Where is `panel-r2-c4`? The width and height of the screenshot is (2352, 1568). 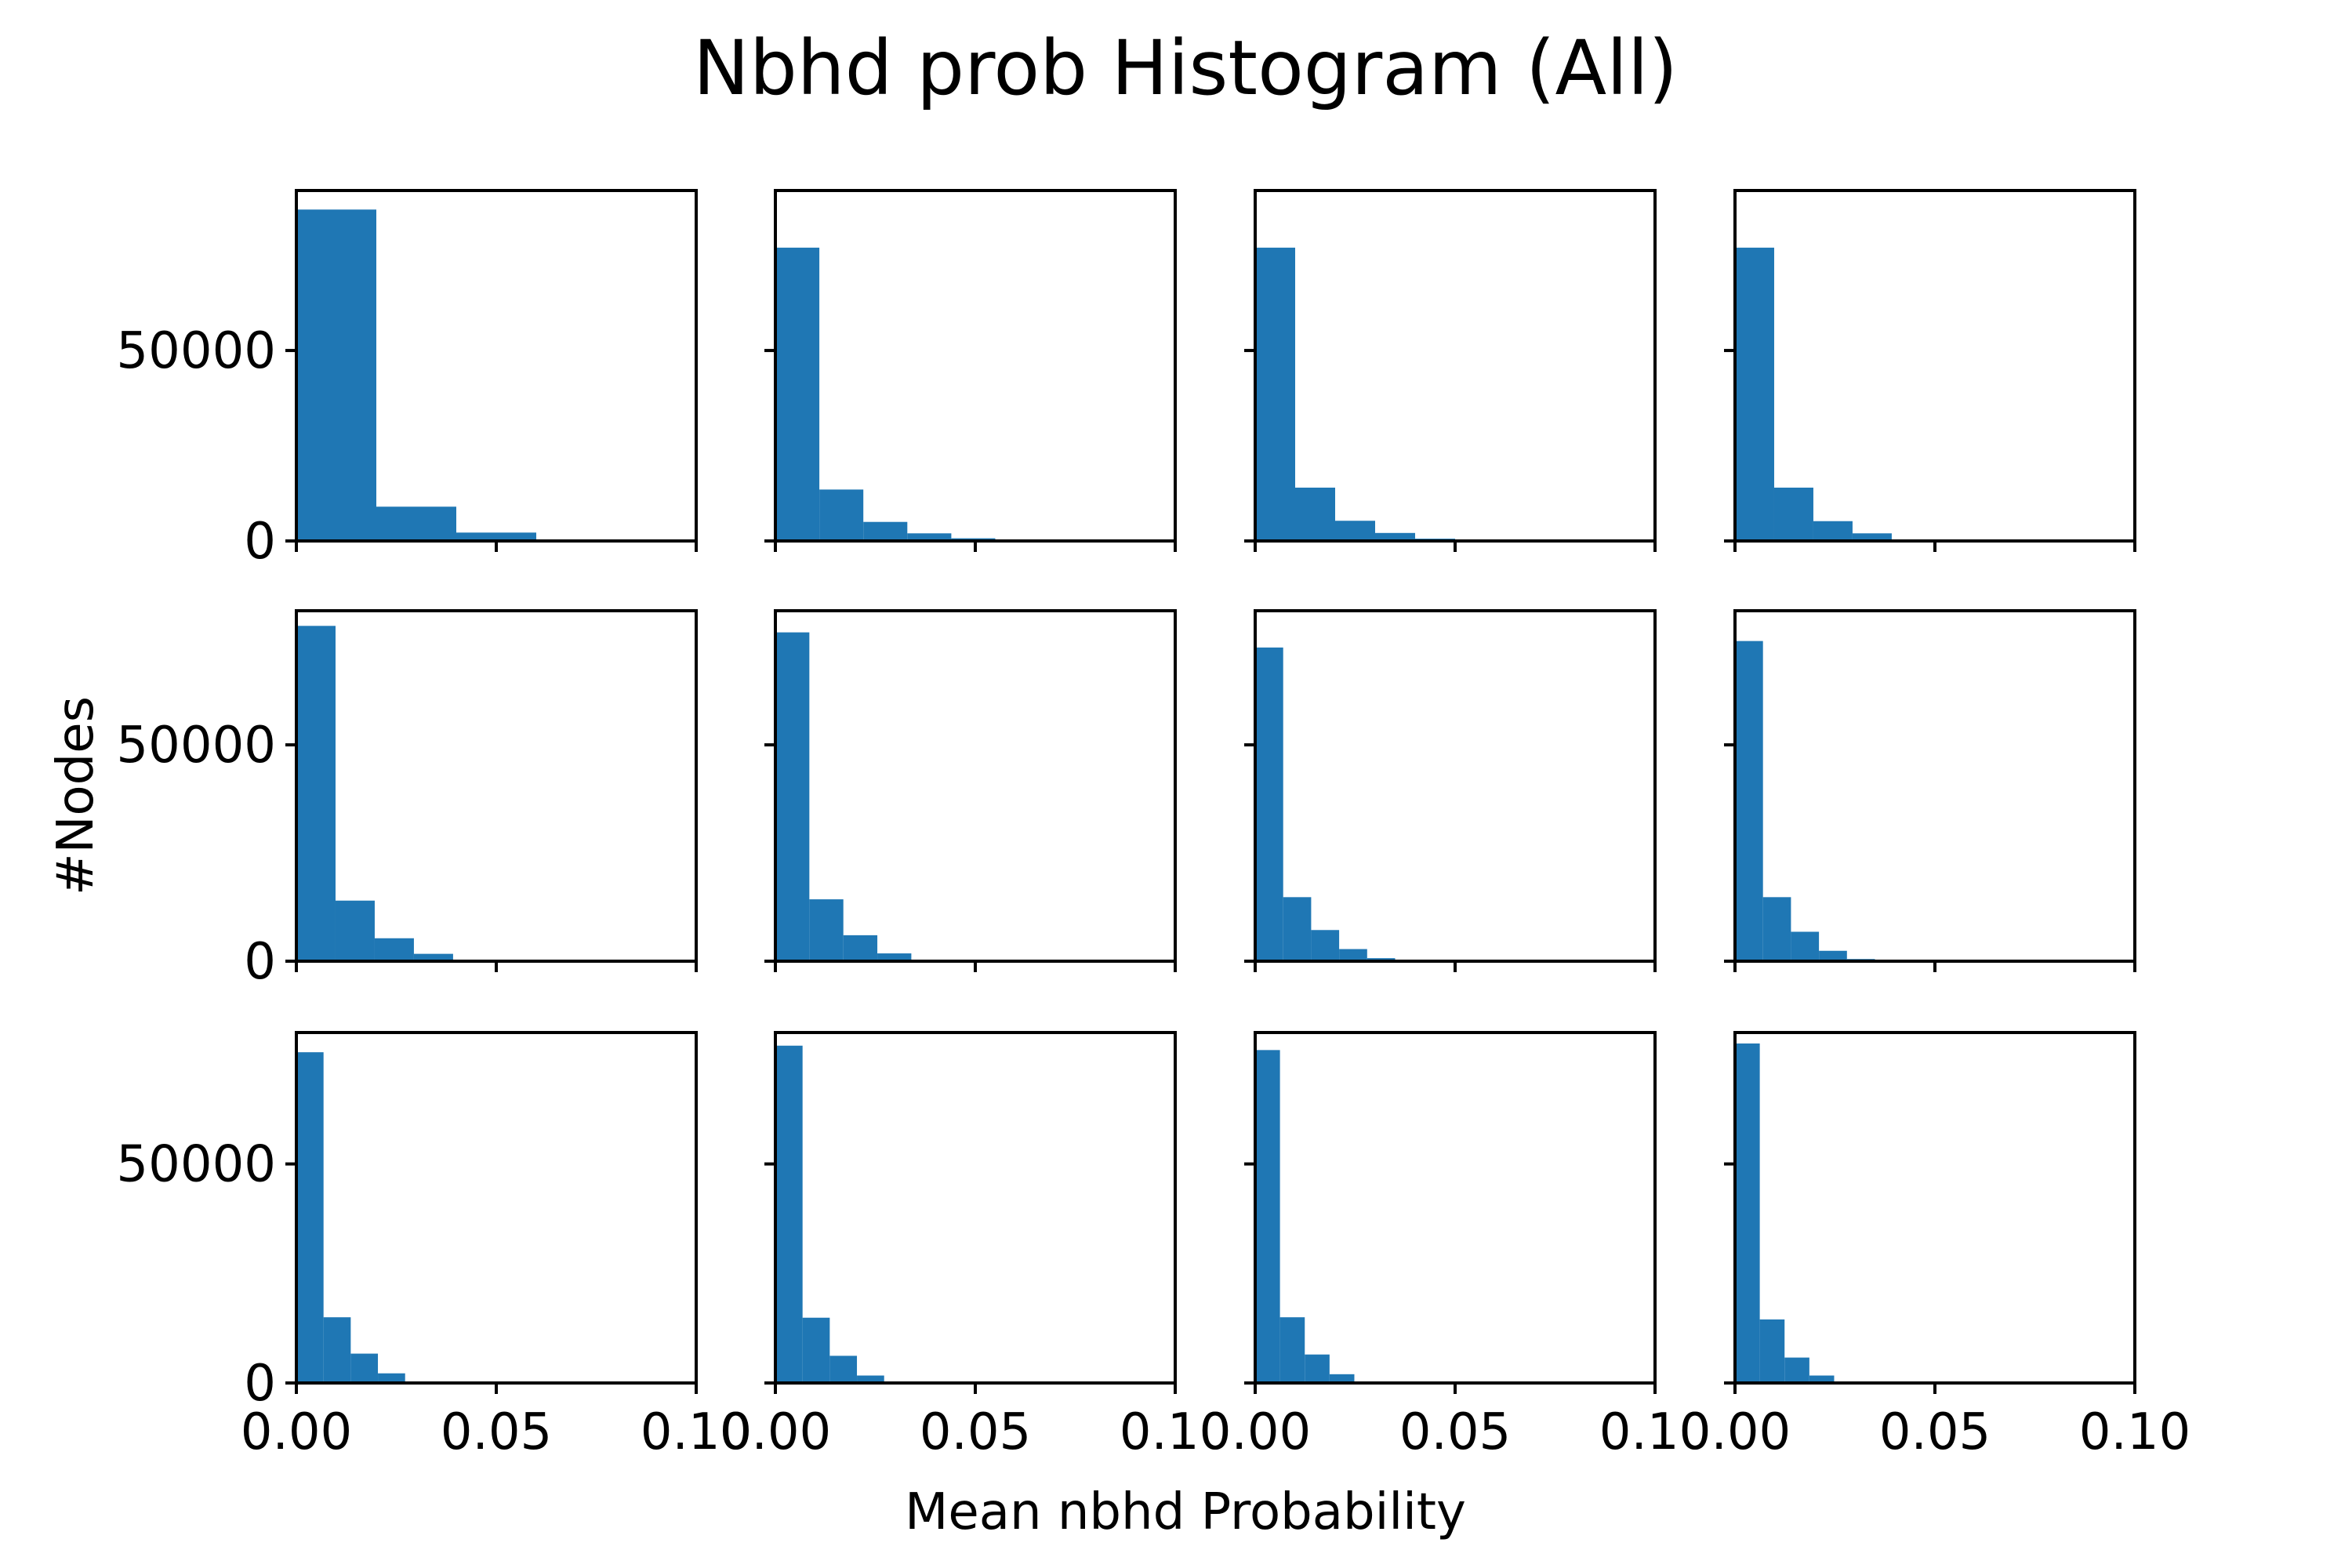
panel-r2-c4 is located at coordinates (1930, 790).